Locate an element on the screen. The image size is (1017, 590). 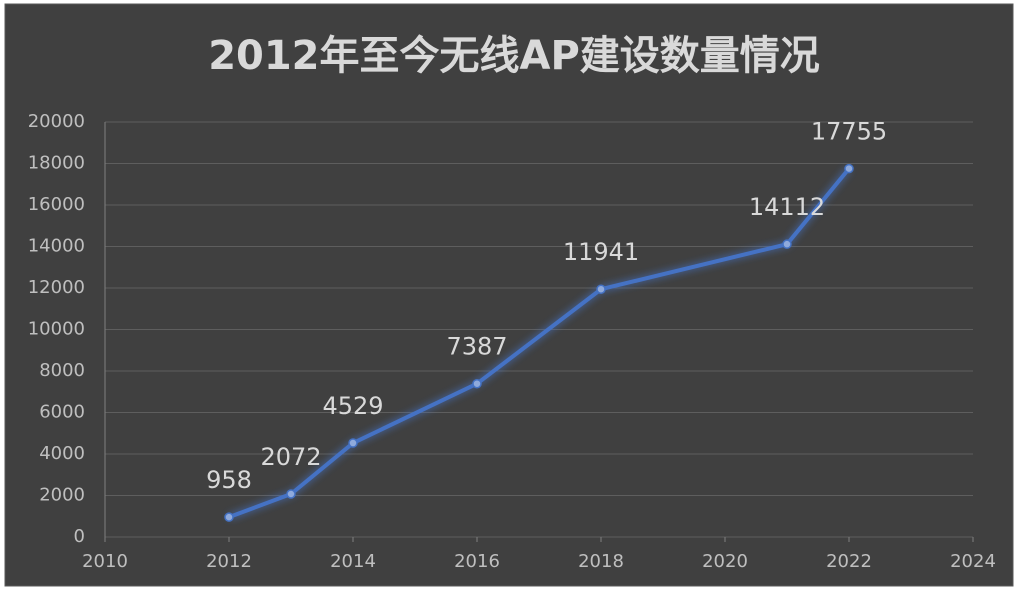
x-tick-label: 2024 is located at coordinates (973, 561).